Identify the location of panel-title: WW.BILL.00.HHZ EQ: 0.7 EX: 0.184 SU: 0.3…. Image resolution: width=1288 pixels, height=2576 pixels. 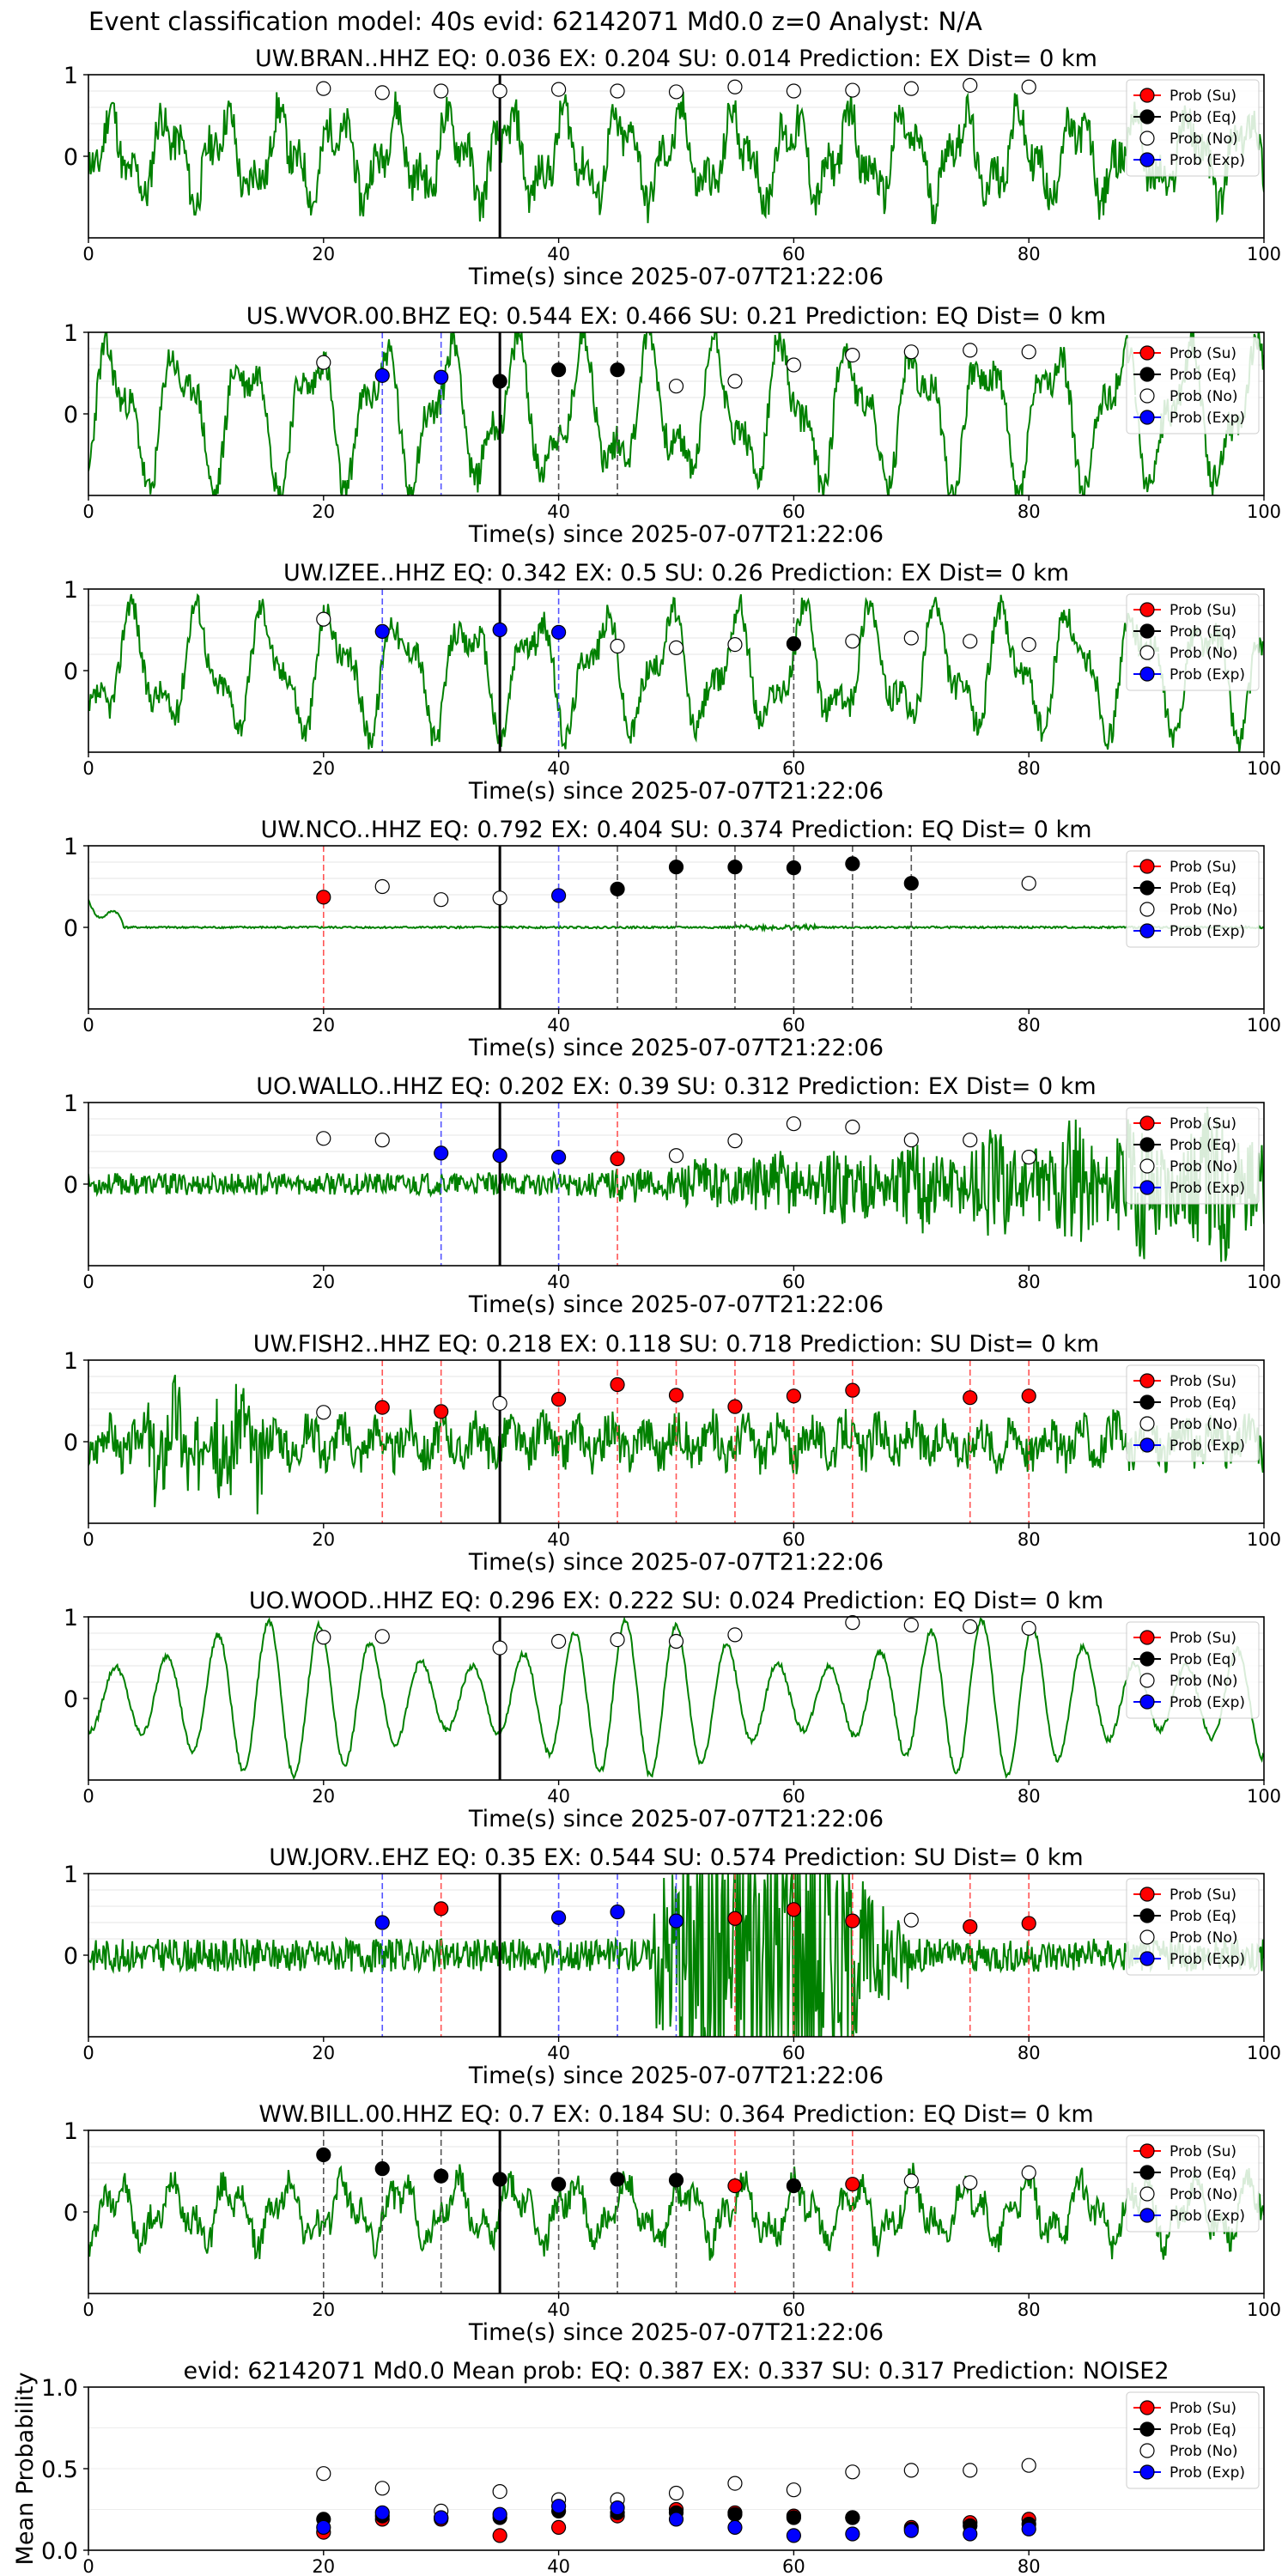
(675, 2114).